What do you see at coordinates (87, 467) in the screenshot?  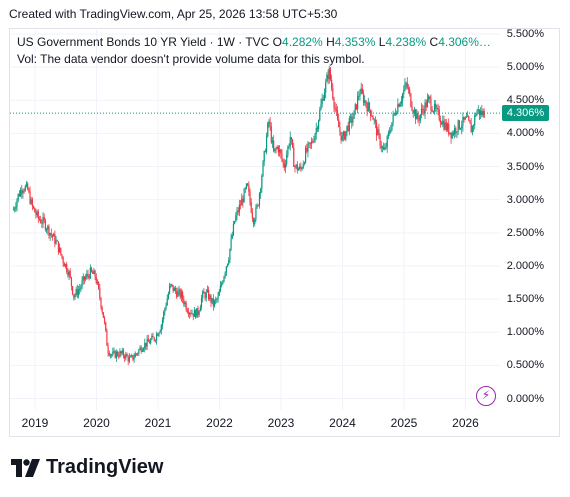 I see `tradingview-brand: TradingView` at bounding box center [87, 467].